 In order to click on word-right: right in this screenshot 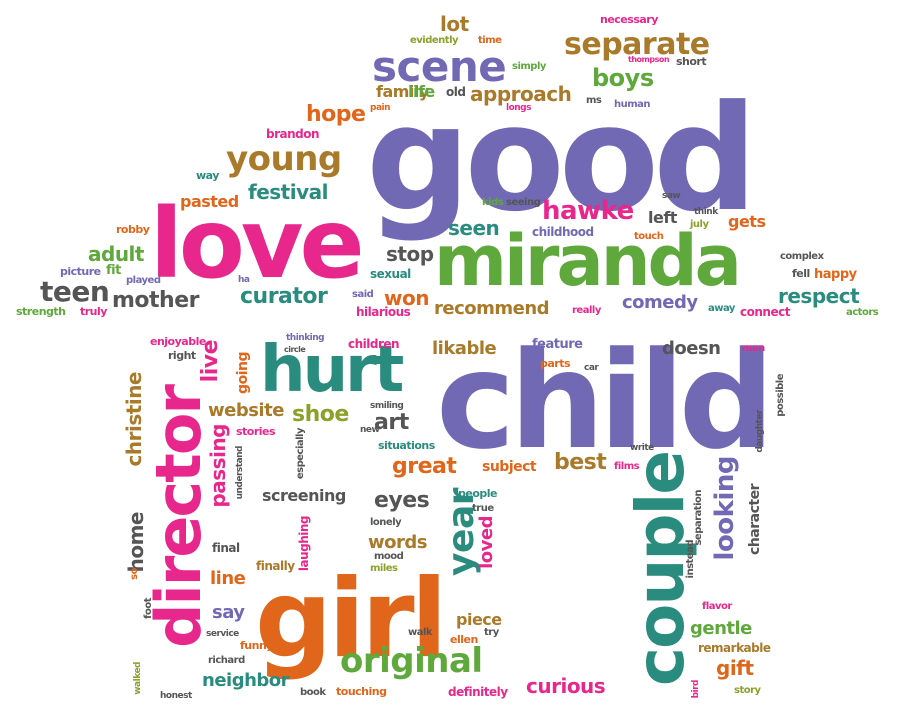, I will do `click(182, 355)`.